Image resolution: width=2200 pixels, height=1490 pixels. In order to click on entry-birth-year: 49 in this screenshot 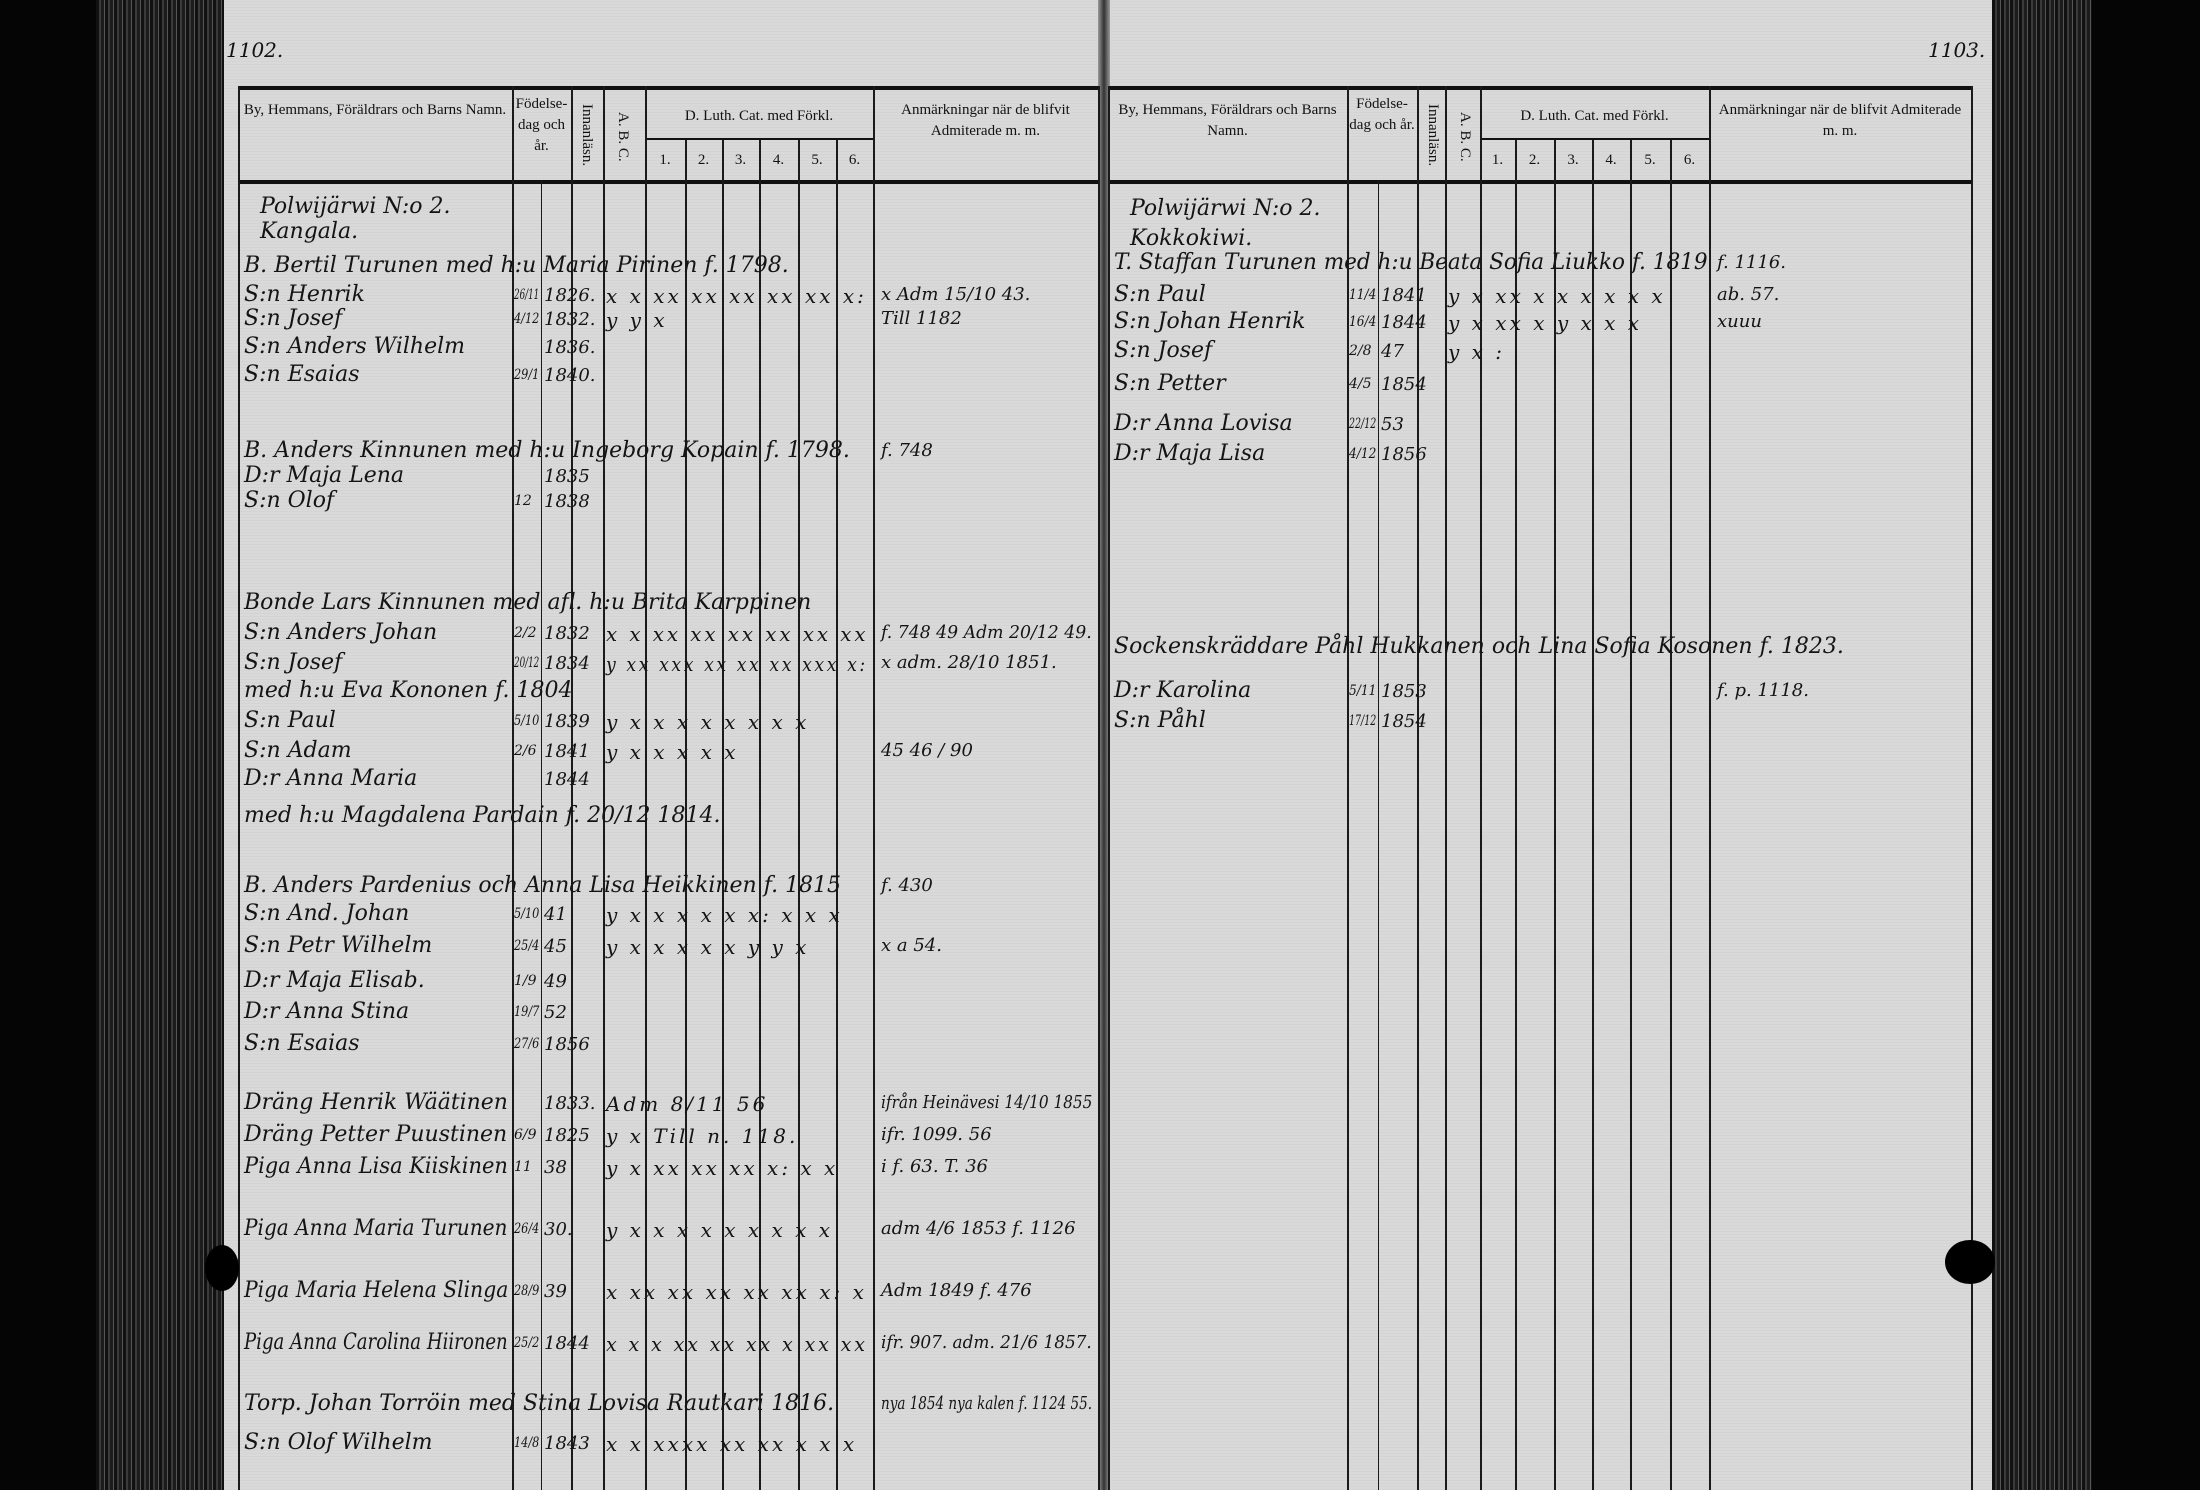, I will do `click(555, 981)`.